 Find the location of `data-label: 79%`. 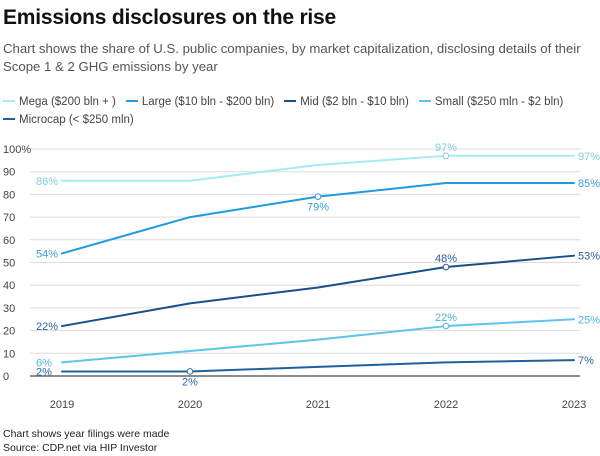

data-label: 79% is located at coordinates (318, 208).